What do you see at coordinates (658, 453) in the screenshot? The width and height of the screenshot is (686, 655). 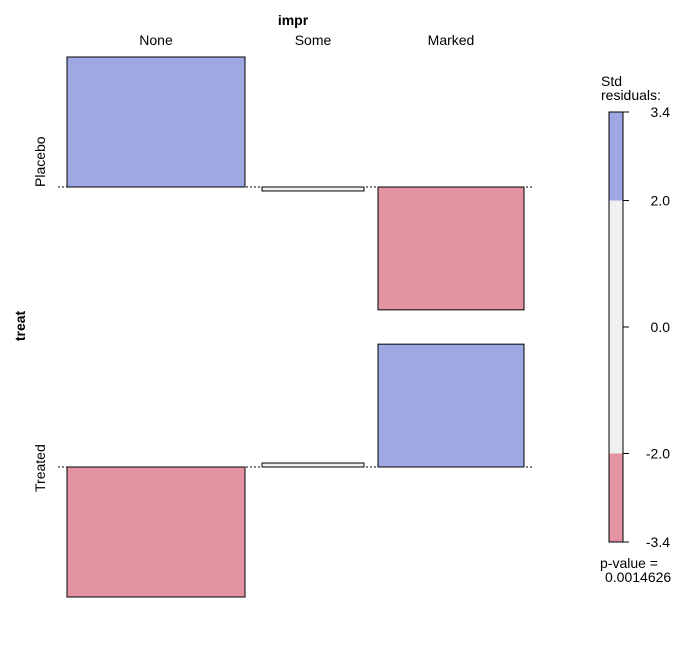 I see `legend-tick-label: -2.0` at bounding box center [658, 453].